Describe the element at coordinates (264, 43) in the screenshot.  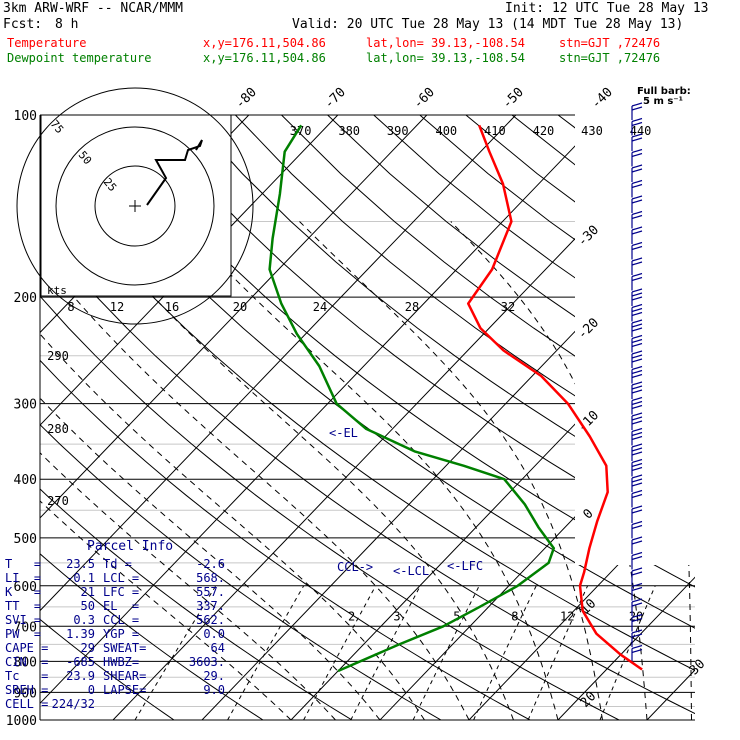
I see `temperature-legend-xy: x,y=176.11,504.86` at that location.